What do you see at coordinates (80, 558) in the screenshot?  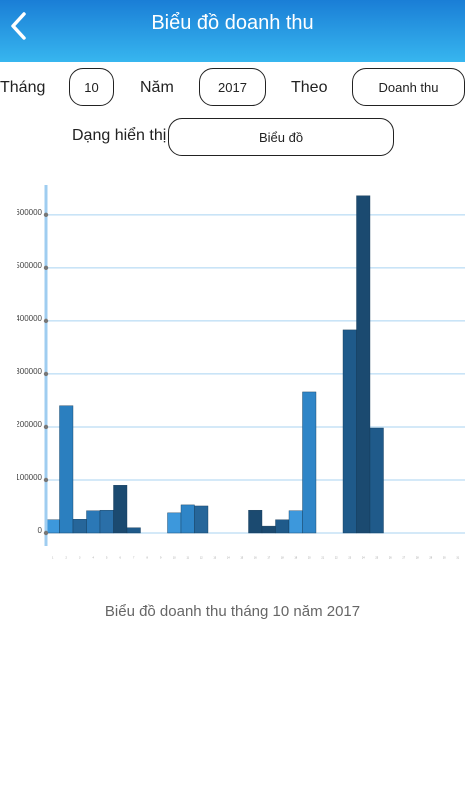 I see `x-tick-label: 3` at bounding box center [80, 558].